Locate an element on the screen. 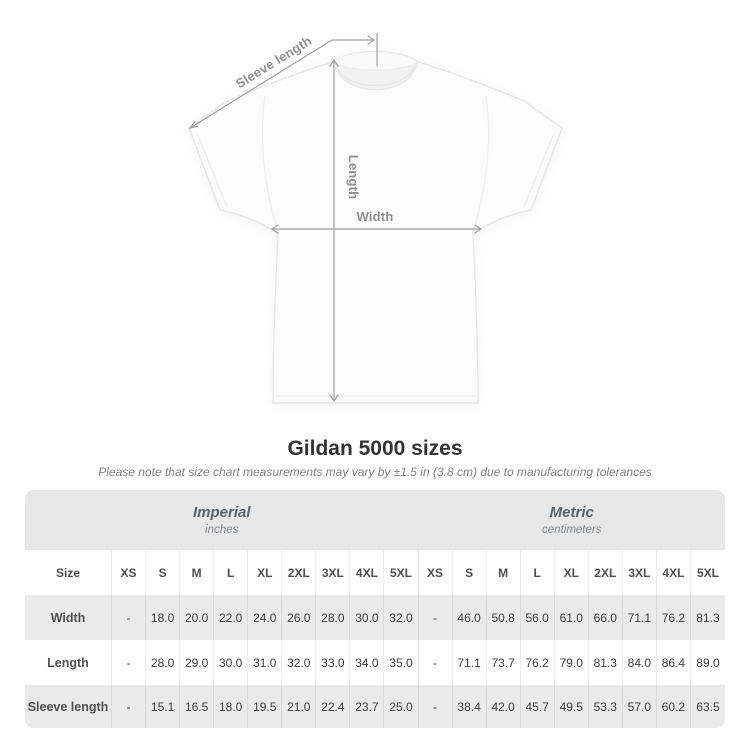  value-cell-metric-m: 42.0 is located at coordinates (504, 706).